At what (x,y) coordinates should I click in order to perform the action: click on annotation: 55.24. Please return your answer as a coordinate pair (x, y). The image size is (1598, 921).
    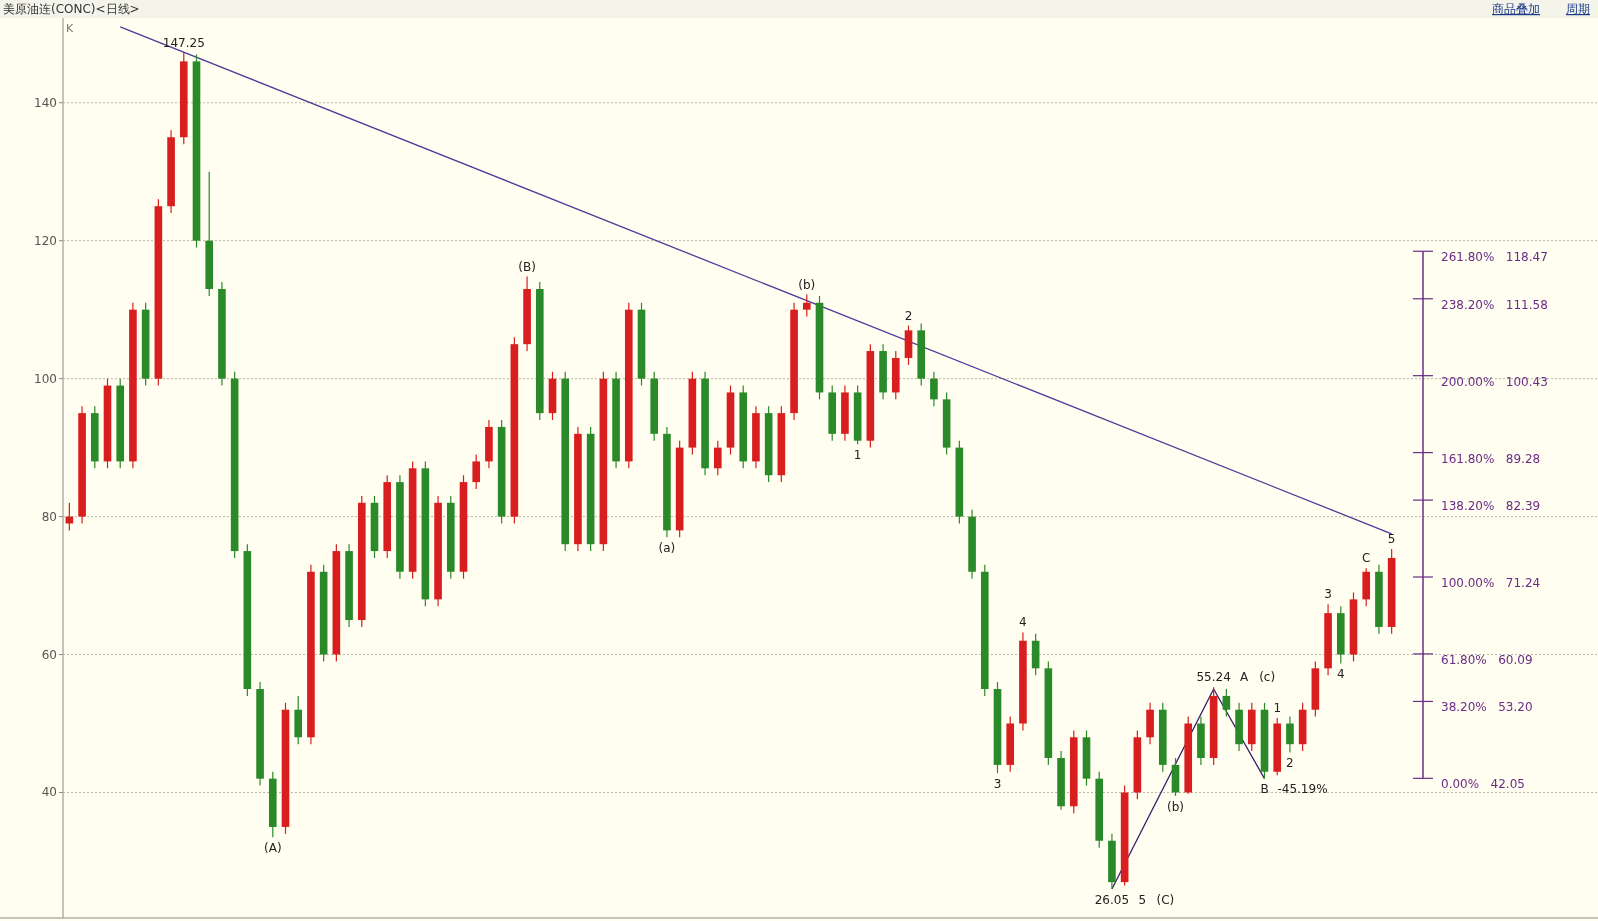
    Looking at the image, I should click on (1213, 677).